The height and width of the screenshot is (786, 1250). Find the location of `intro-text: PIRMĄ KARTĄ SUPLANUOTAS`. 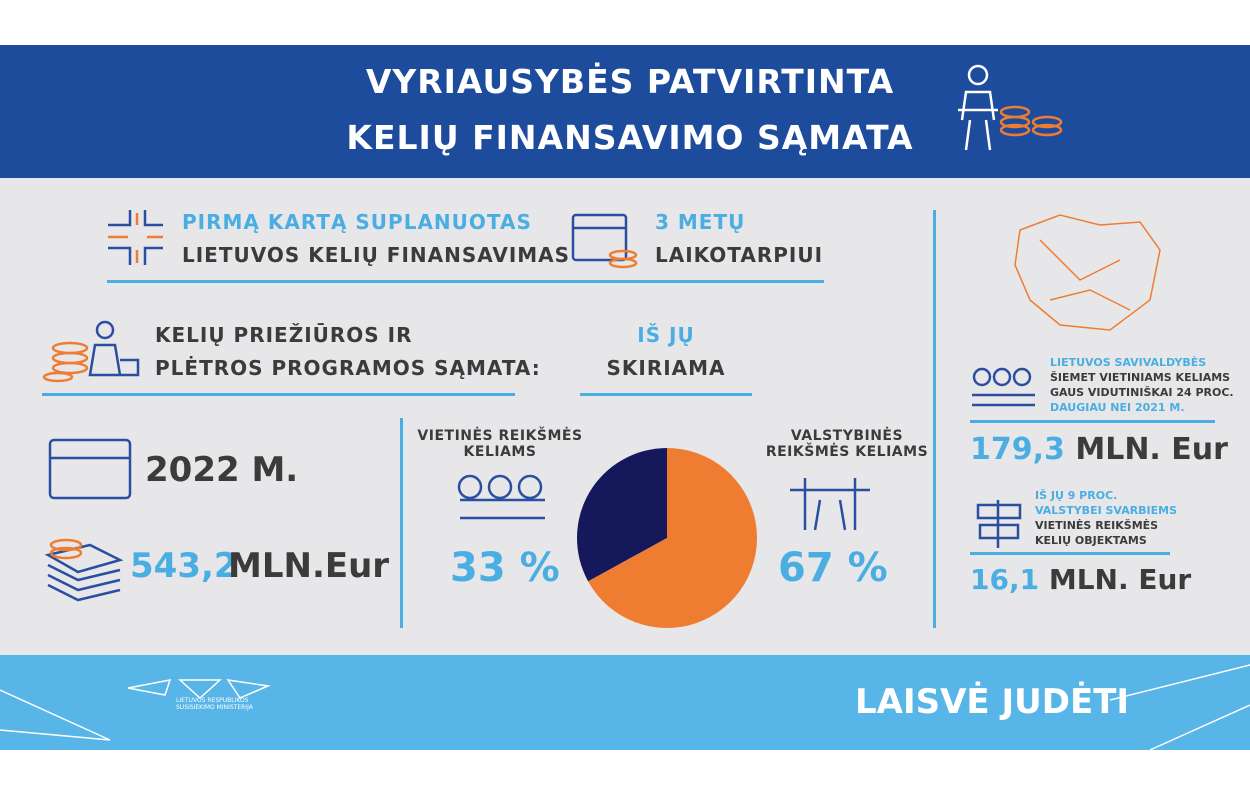

intro-text: PIRMĄ KARTĄ SUPLANUOTAS is located at coordinates (357, 222).